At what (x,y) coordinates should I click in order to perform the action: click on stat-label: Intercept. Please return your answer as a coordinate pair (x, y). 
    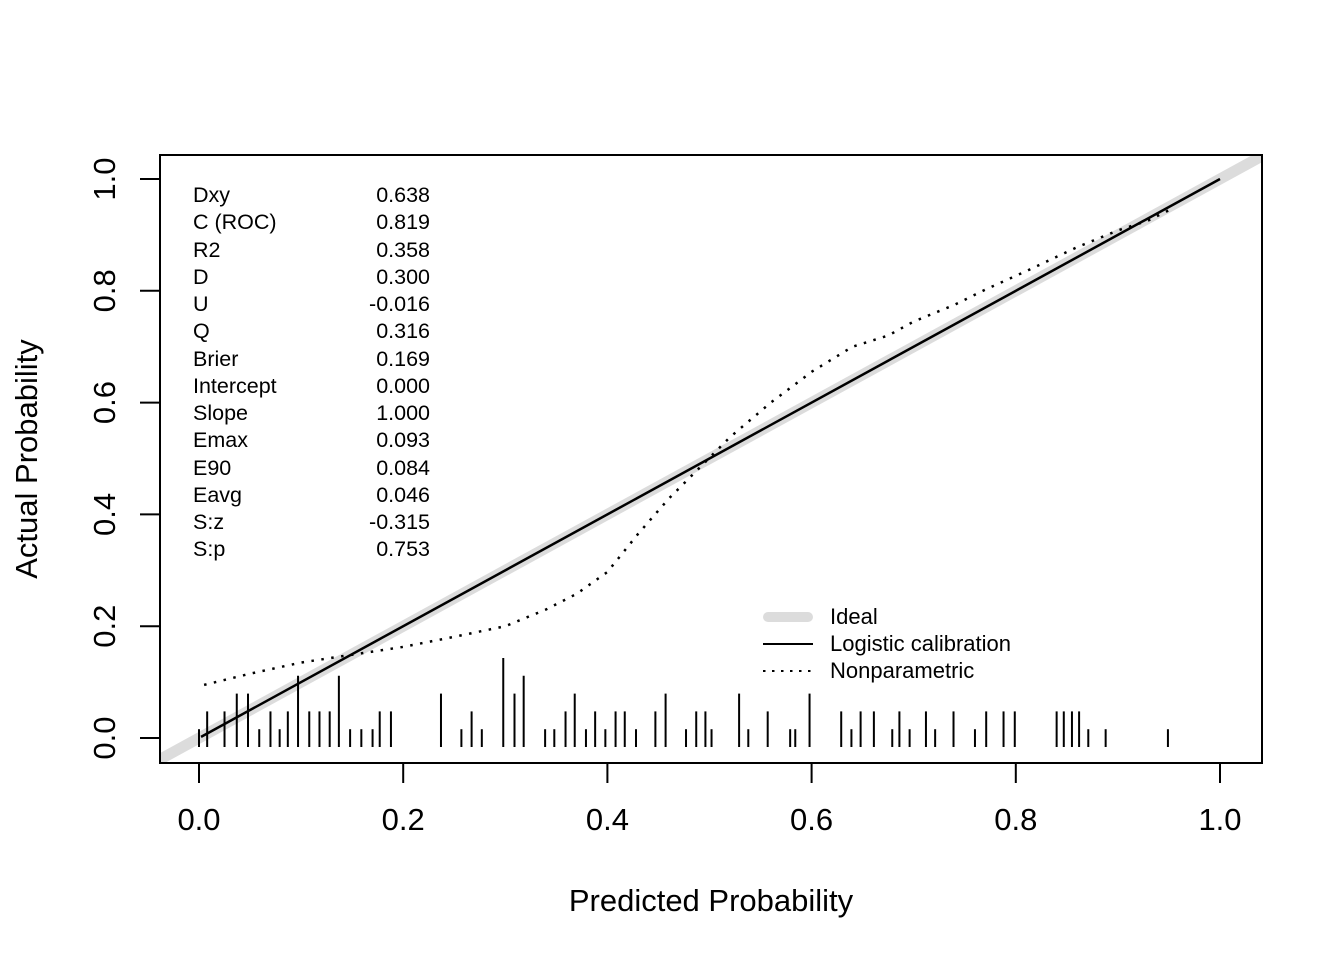
    Looking at the image, I should click on (235, 385).